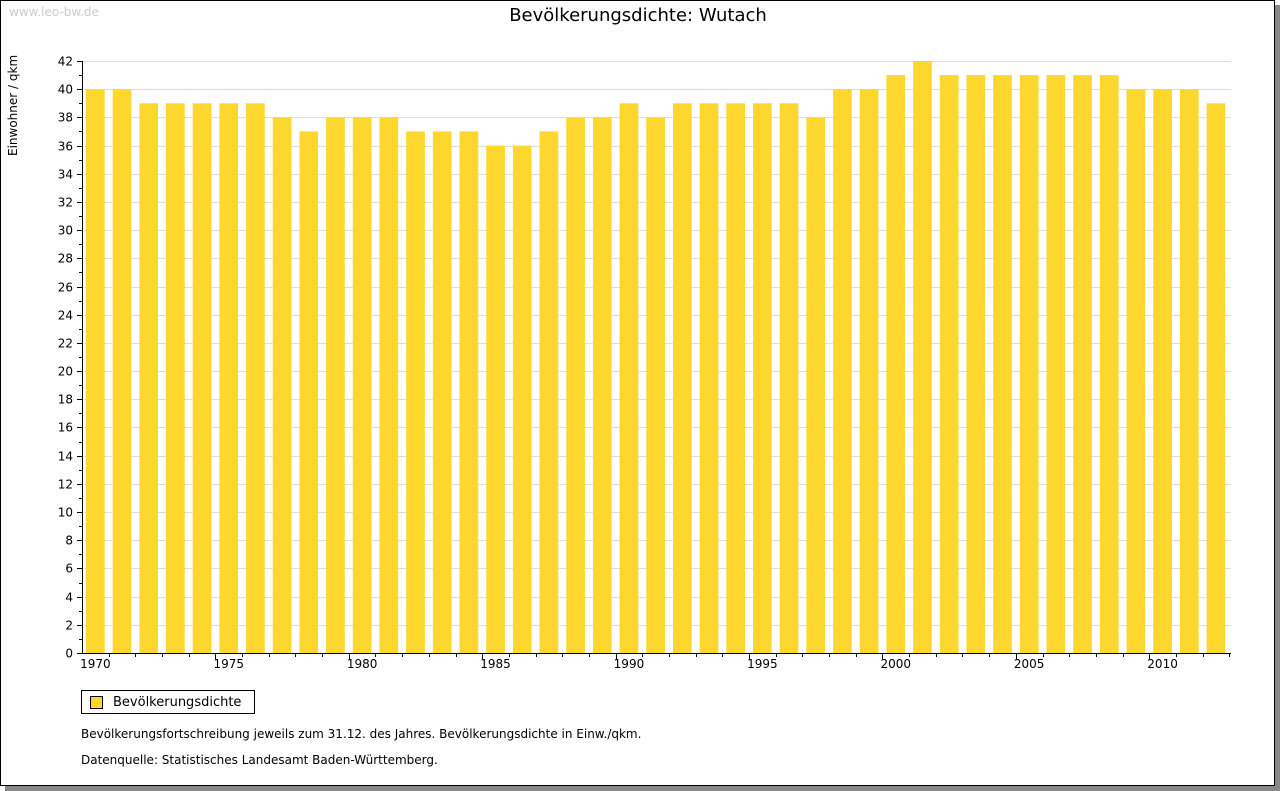  I want to click on bar-1995, so click(762, 378).